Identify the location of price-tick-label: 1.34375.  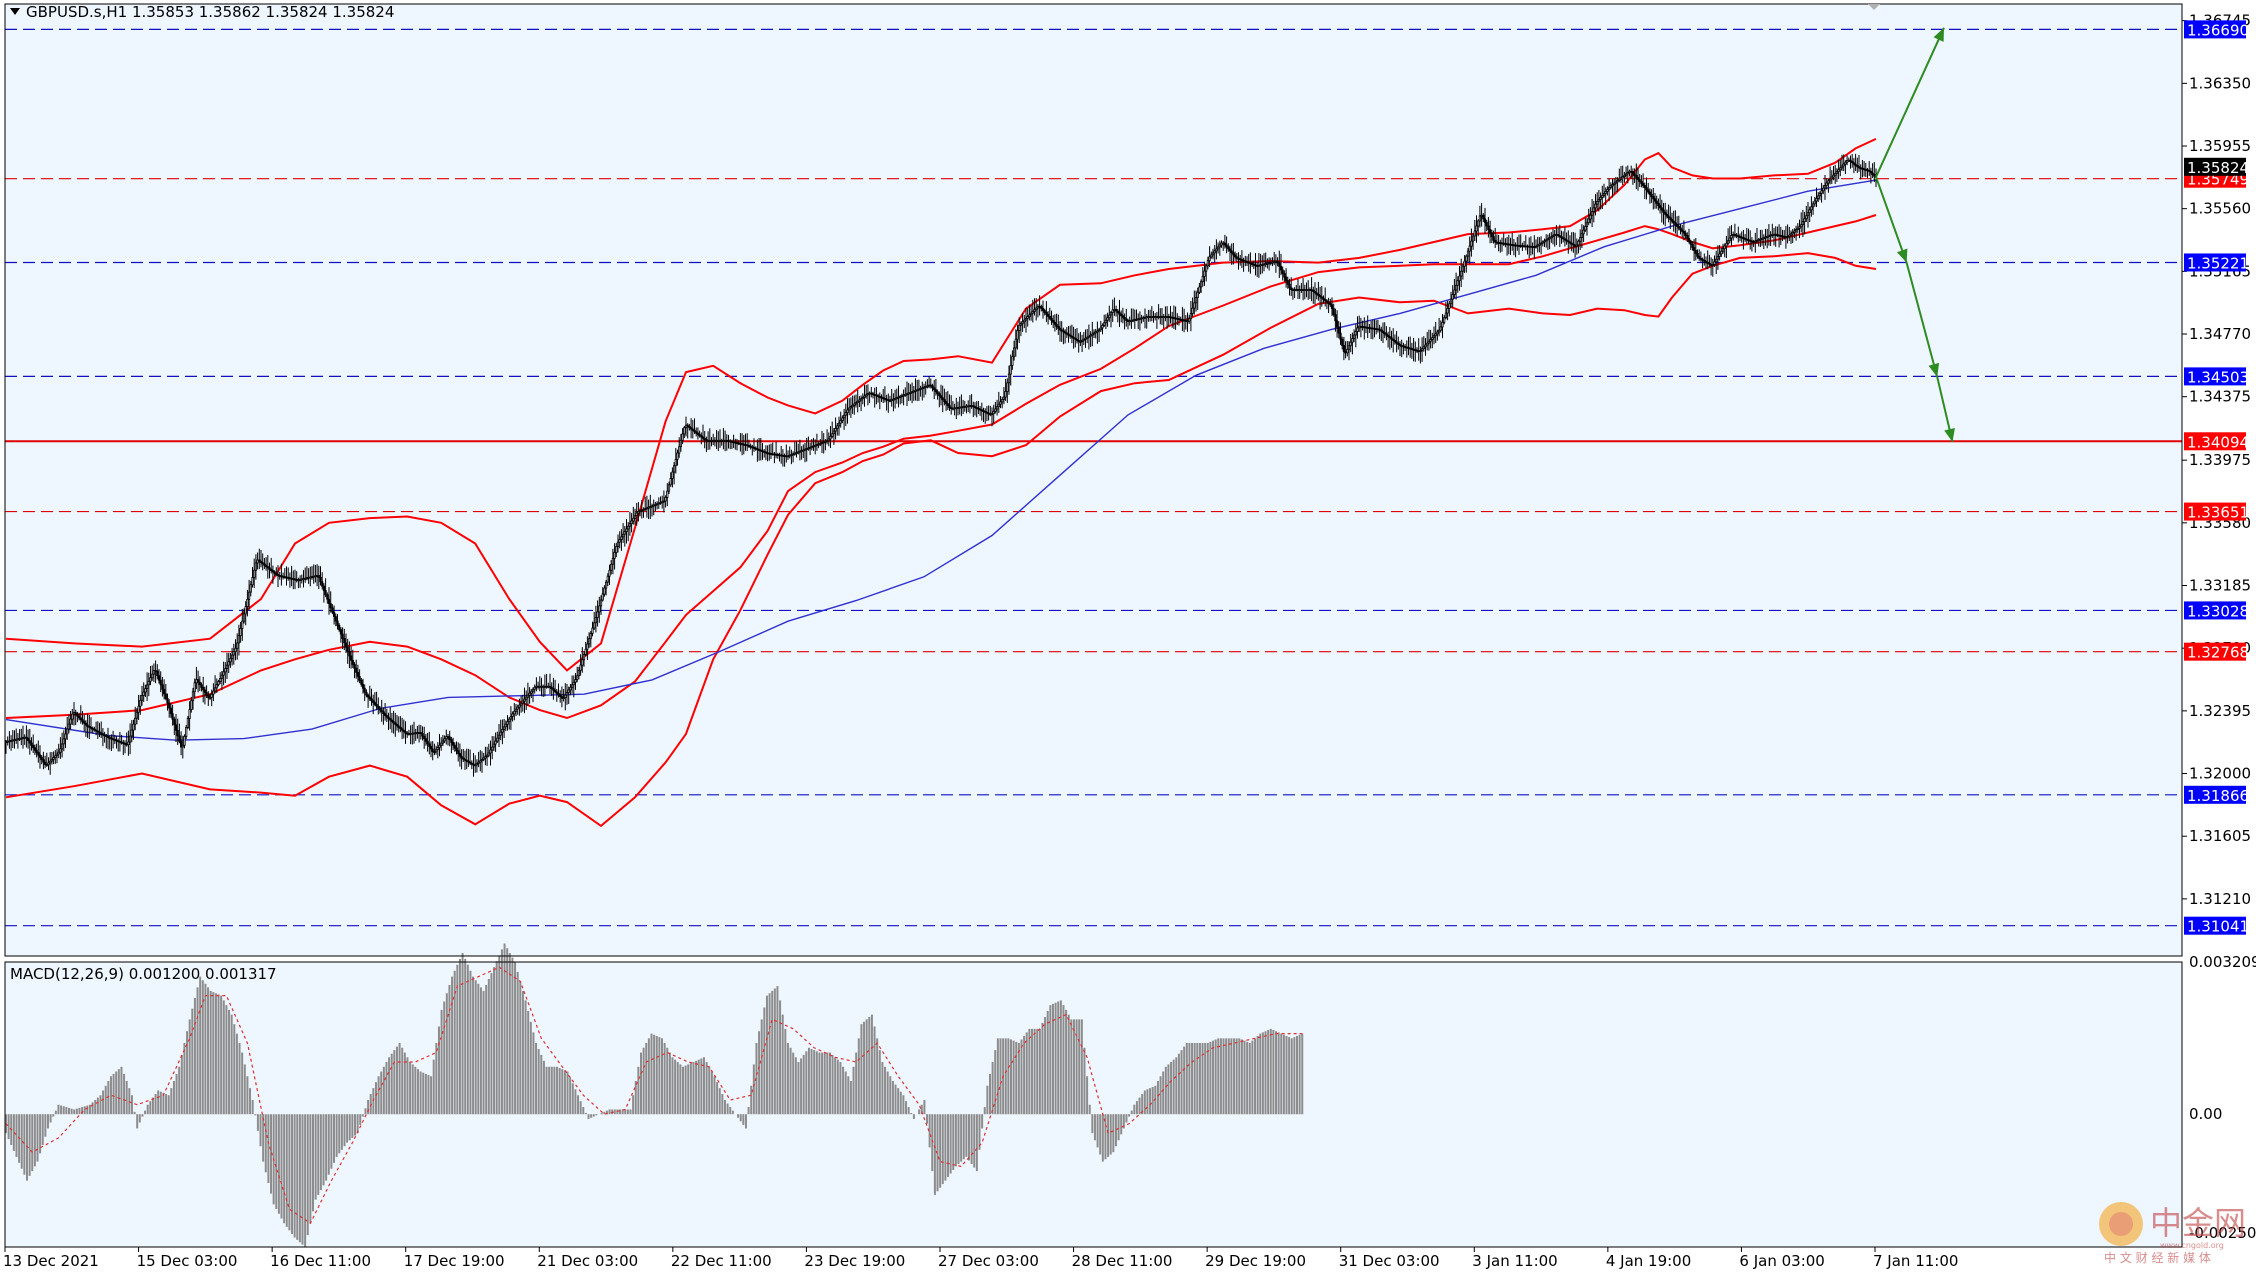
(2220, 397).